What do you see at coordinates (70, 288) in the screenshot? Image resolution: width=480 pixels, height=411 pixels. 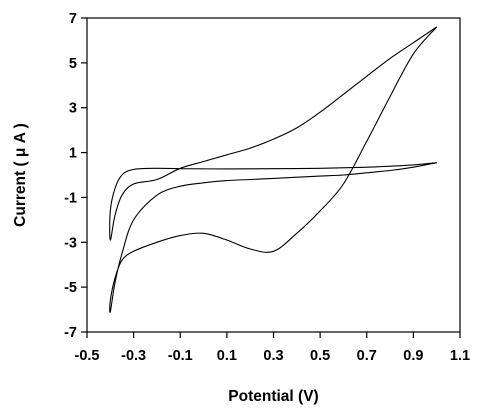 I see `y-tick-label: -5` at bounding box center [70, 288].